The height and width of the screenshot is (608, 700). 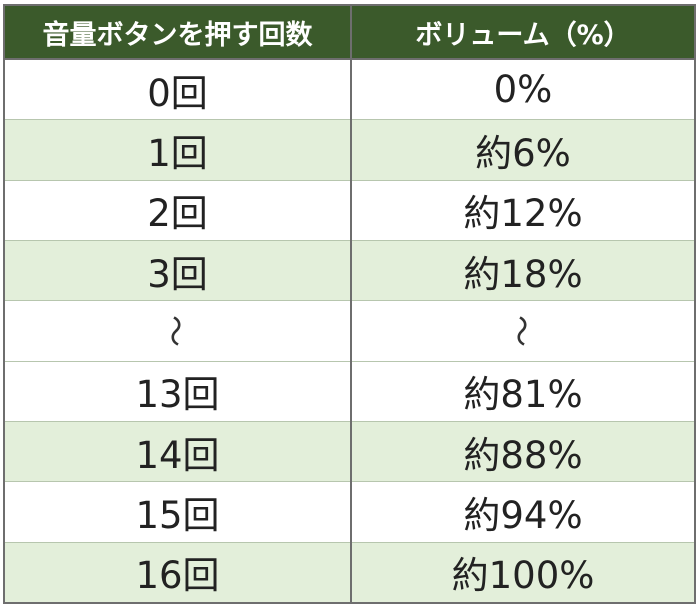 I want to click on cell-volume: 約94%, so click(x=522, y=512).